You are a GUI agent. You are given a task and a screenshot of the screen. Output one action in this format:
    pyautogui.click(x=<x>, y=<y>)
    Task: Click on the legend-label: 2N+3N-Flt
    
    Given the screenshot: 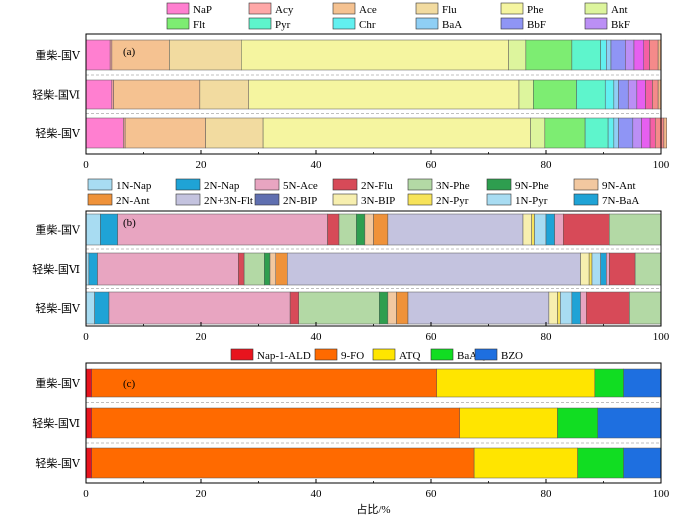 What is the action you would take?
    pyautogui.click(x=228, y=201)
    